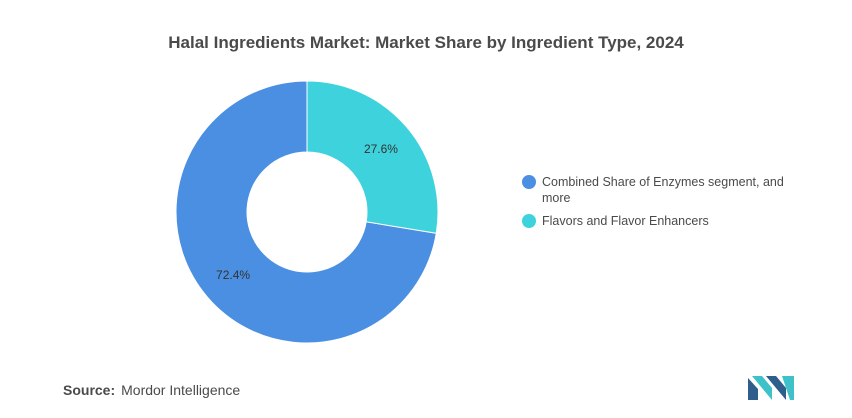 The image size is (852, 418). What do you see at coordinates (372, 157) in the screenshot?
I see `donut-slice-flavors` at bounding box center [372, 157].